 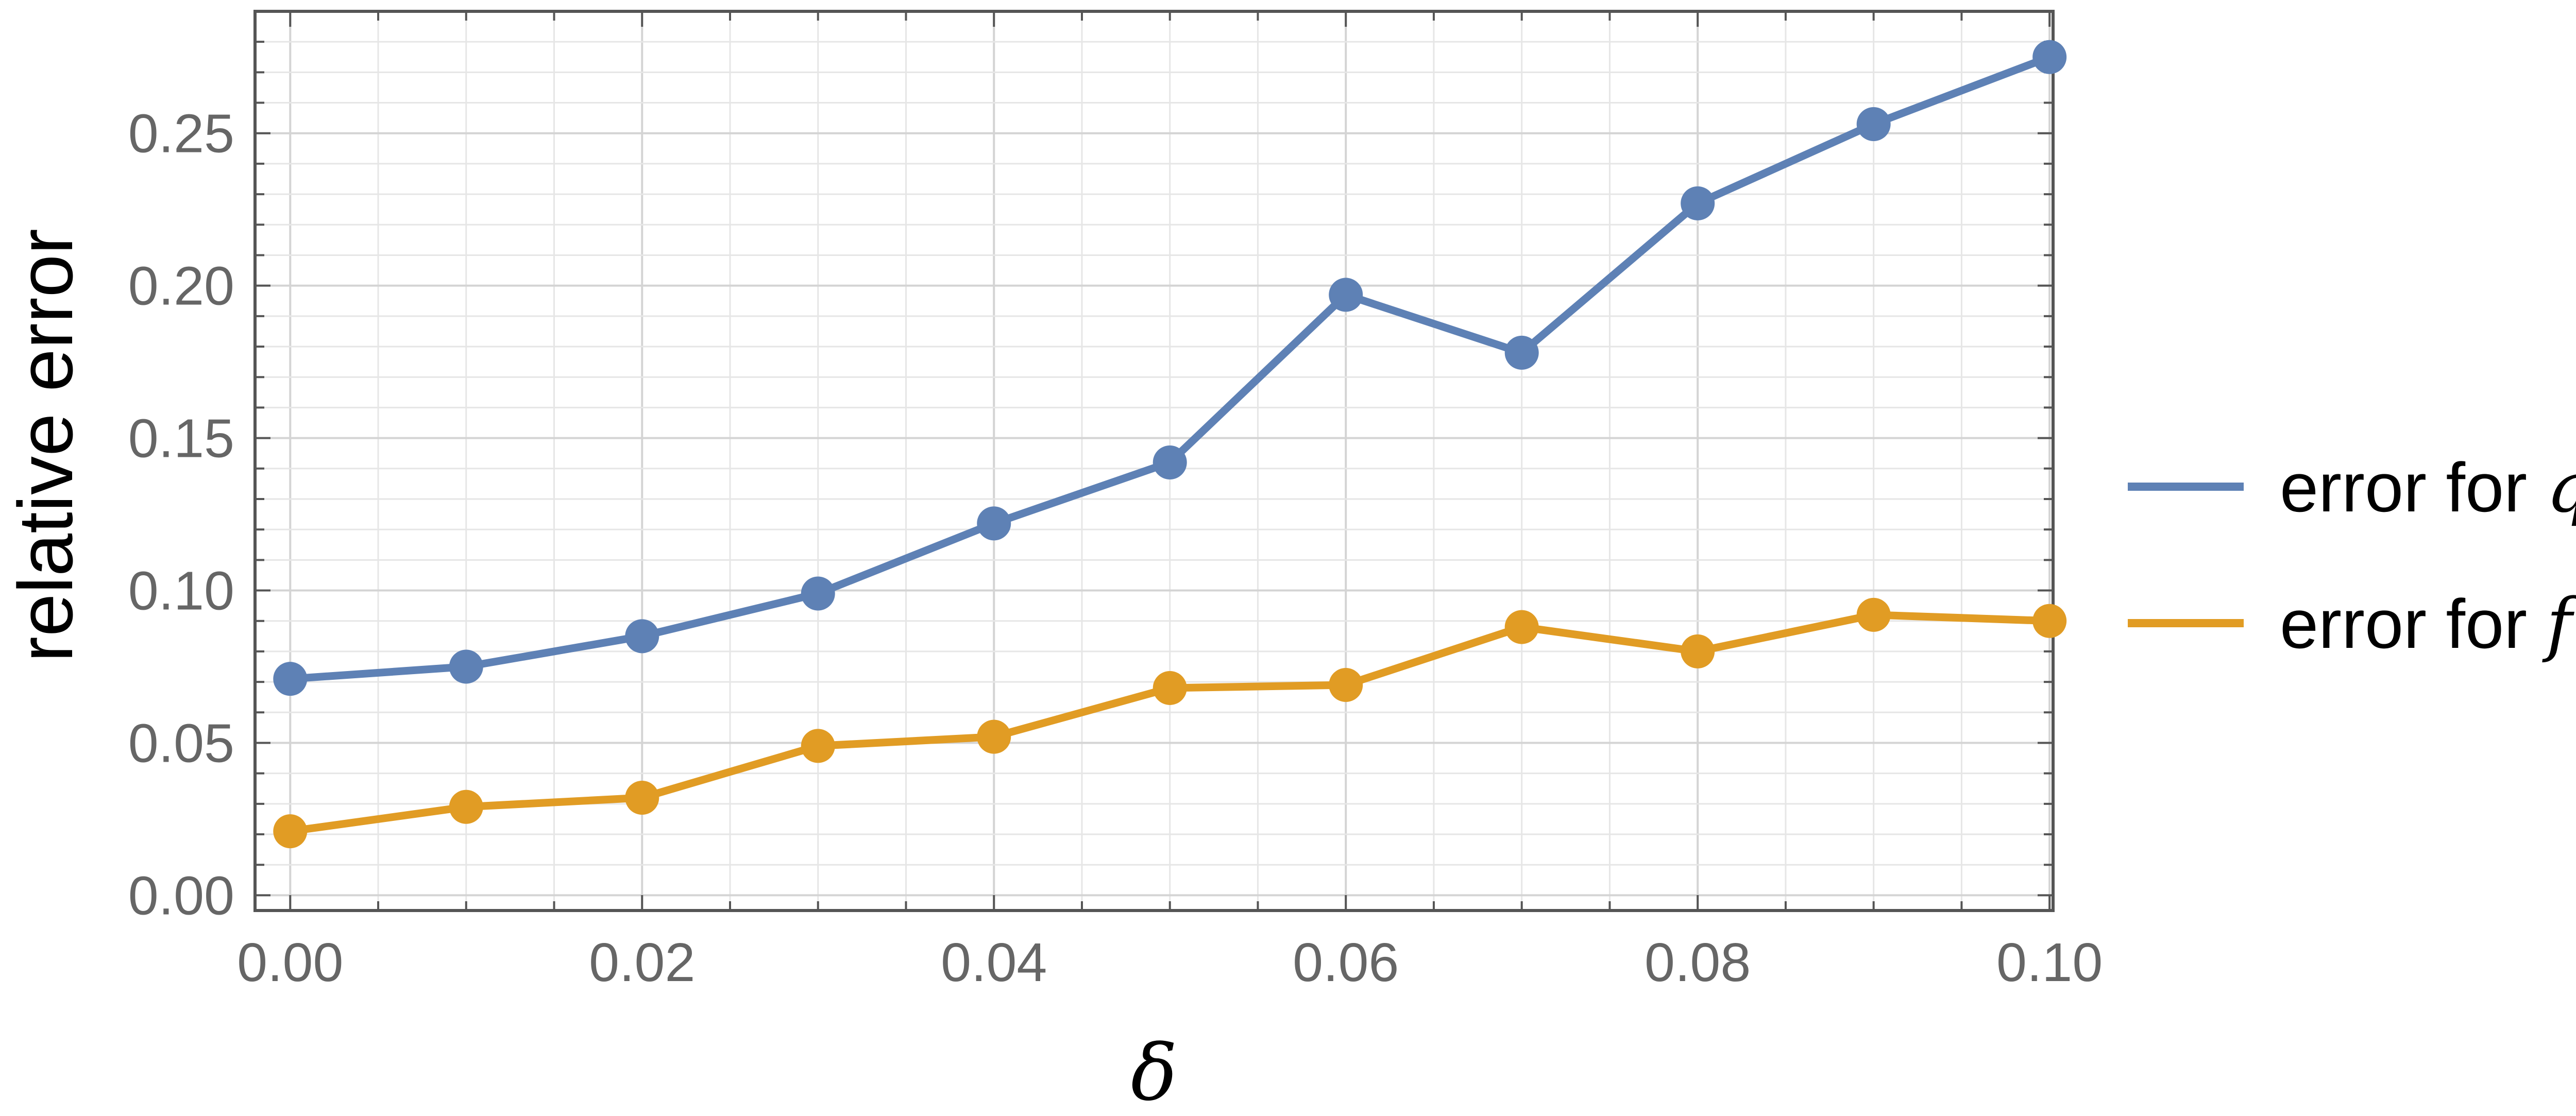 I want to click on legend-label-q-prefix: error for, so click(x=2413, y=487).